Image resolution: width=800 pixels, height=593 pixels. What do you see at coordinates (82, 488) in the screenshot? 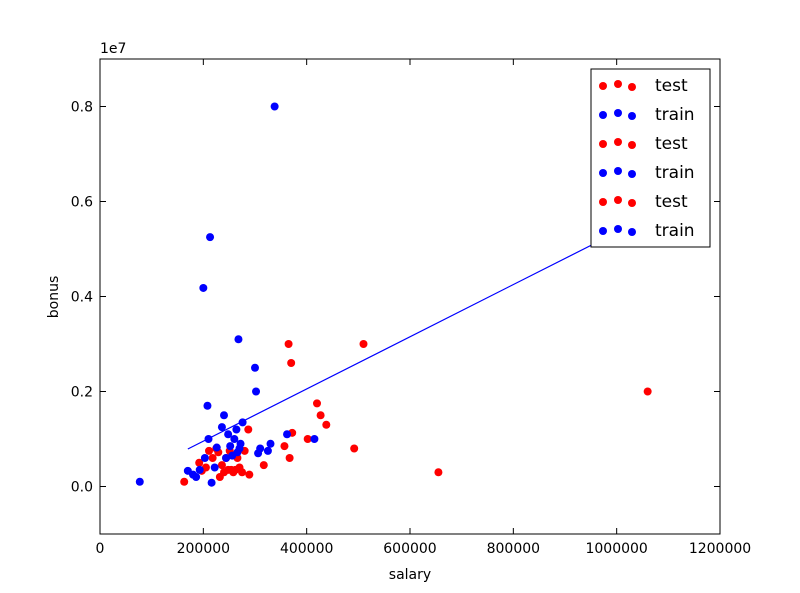
I see `y-tick-label: 0.0` at bounding box center [82, 488].